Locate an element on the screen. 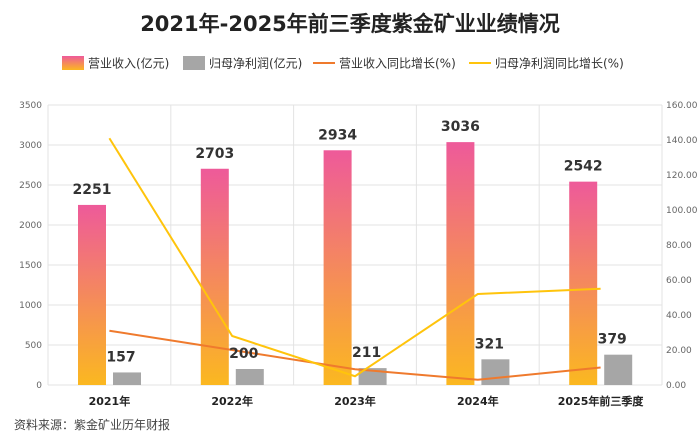  left-tick-label: 500 is located at coordinates (33, 346).